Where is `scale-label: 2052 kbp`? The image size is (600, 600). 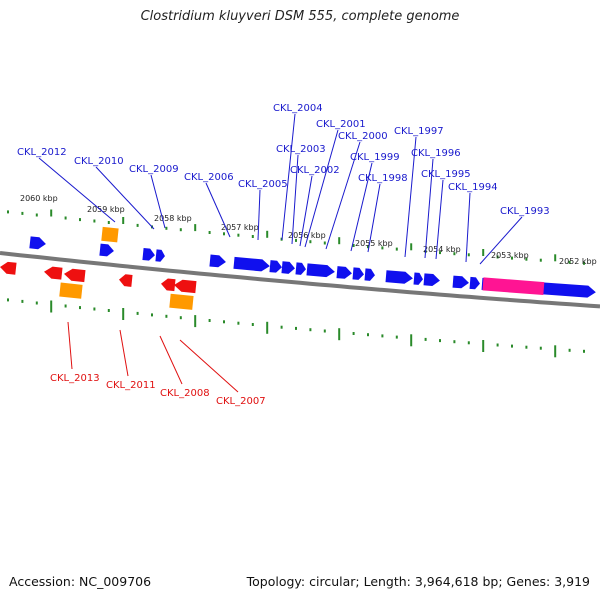 scale-label: 2052 kbp is located at coordinates (578, 261).